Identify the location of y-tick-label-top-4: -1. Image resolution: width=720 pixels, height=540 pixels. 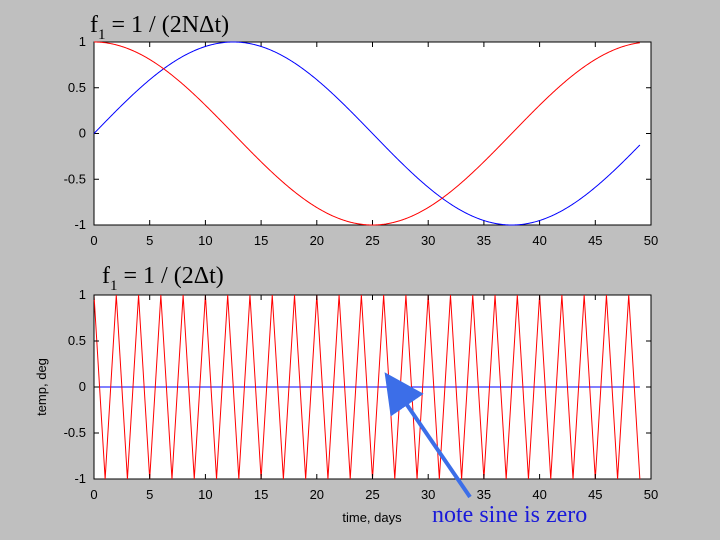
(80, 224).